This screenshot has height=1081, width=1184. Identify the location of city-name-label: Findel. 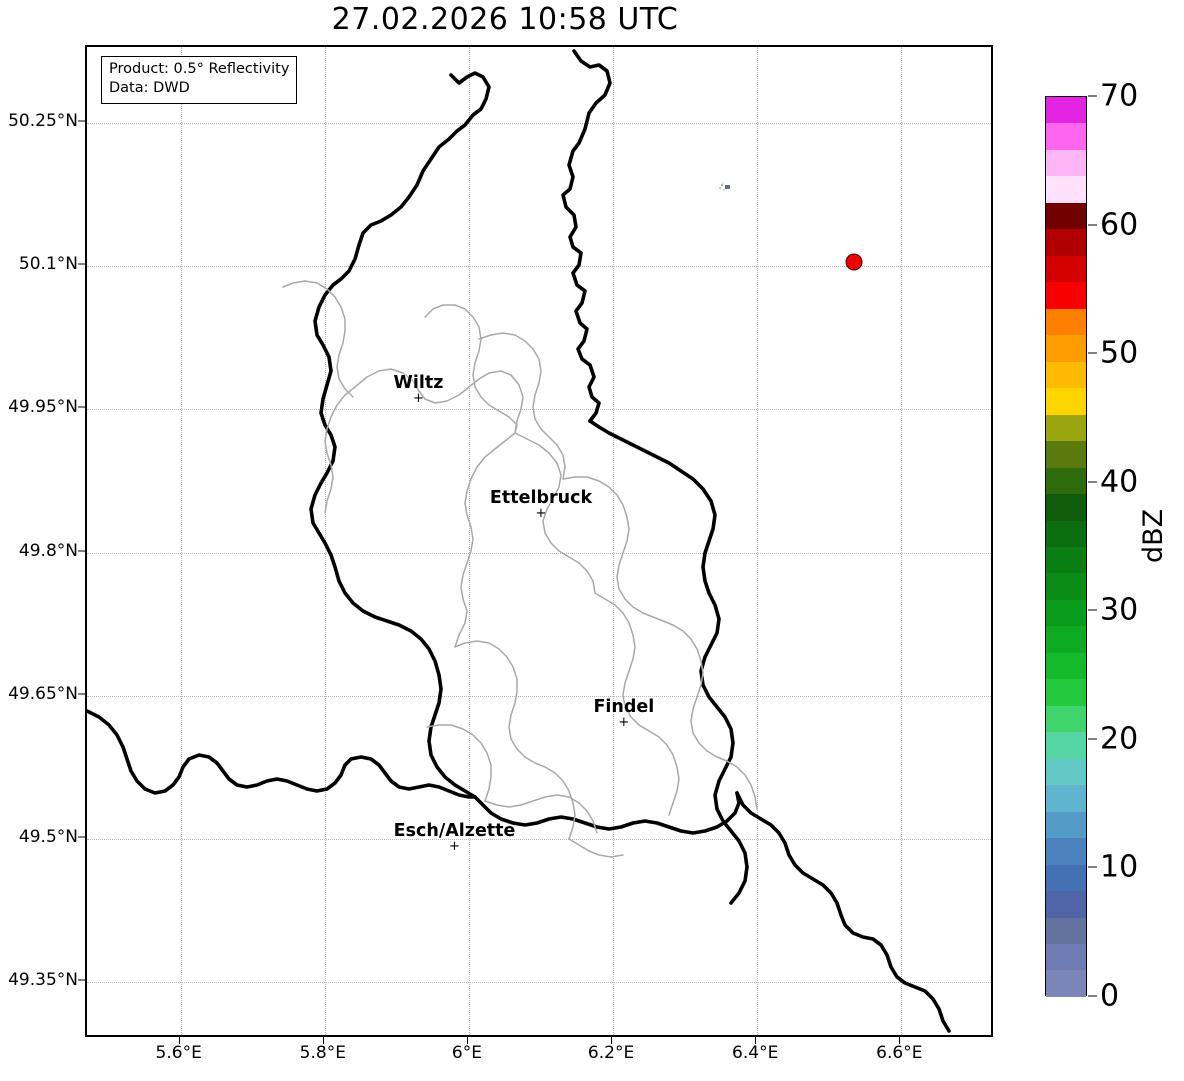
(624, 707).